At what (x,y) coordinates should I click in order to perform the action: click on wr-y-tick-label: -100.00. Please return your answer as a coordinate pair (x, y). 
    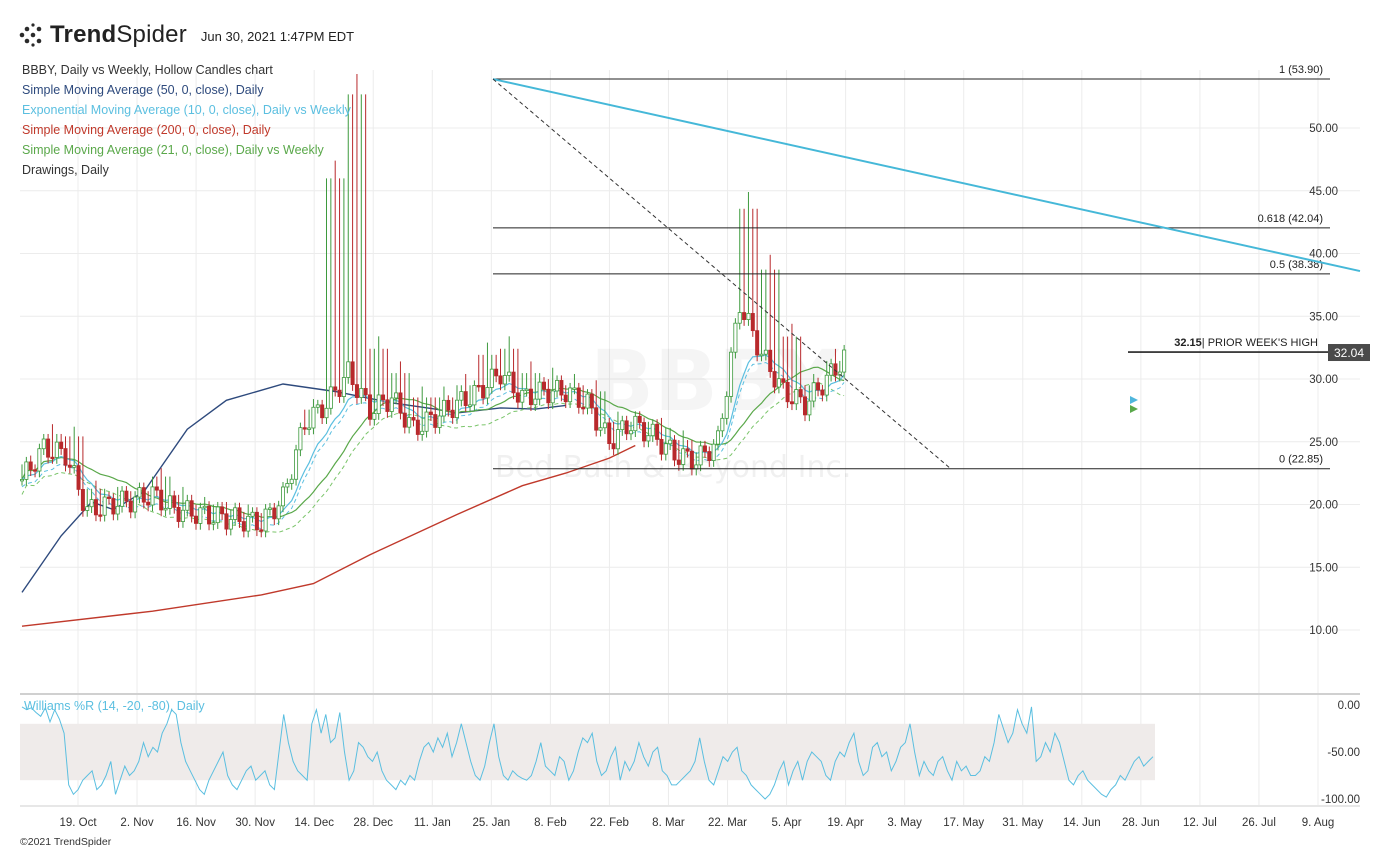
    Looking at the image, I should click on (1340, 800).